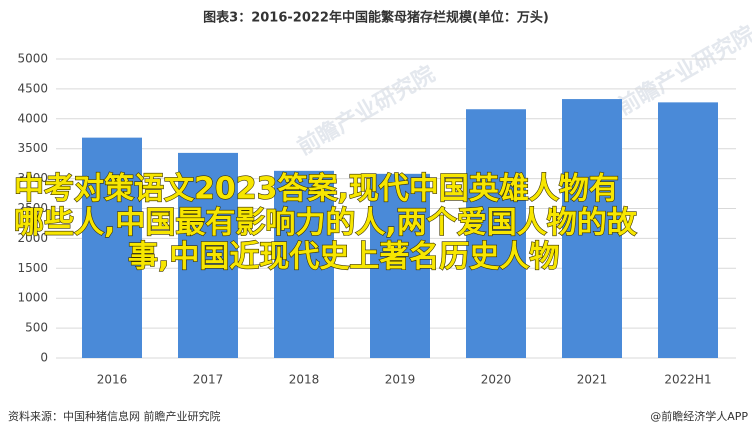 The image size is (752, 437). What do you see at coordinates (32, 298) in the screenshot?
I see `y-tick-label: 1000` at bounding box center [32, 298].